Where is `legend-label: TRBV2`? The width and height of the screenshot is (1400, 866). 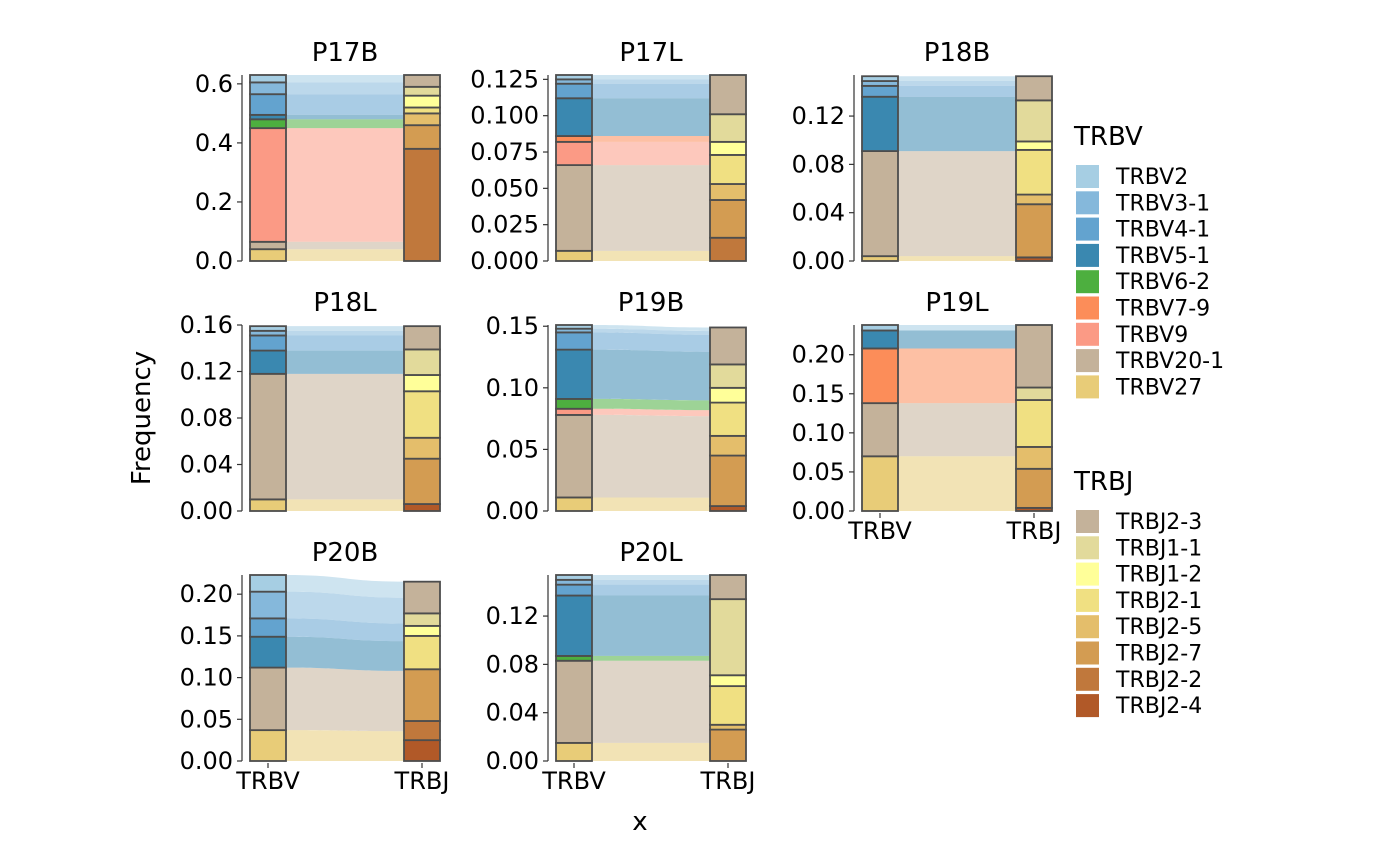
legend-label: TRBV2 is located at coordinates (1151, 177).